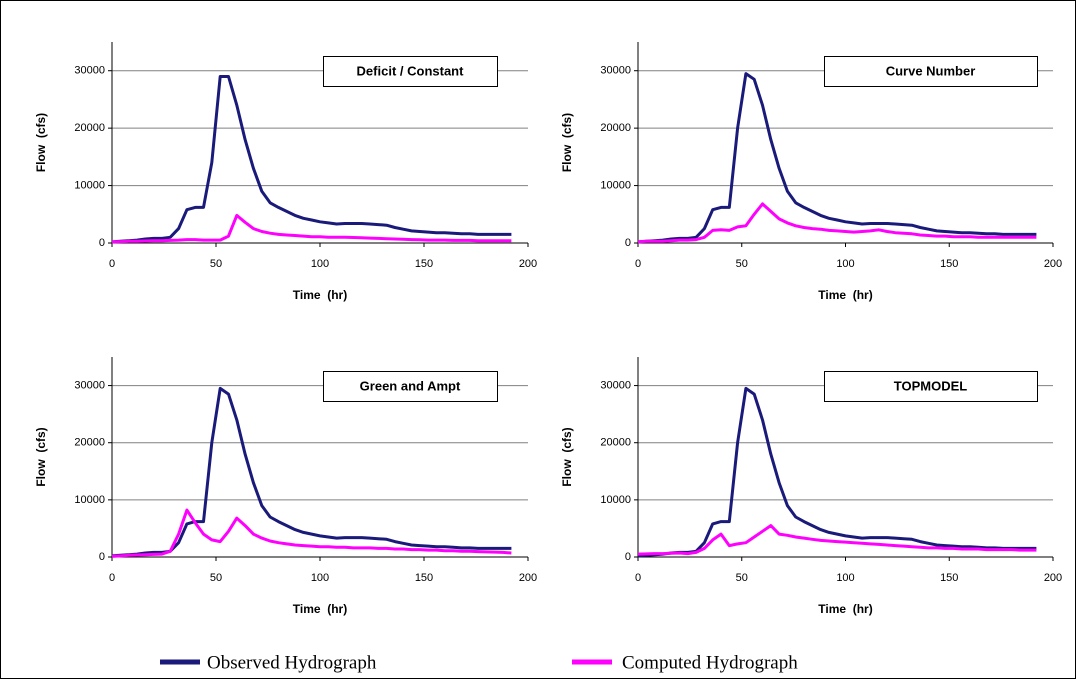 This screenshot has width=1076, height=679. I want to click on legend-label: Computed Hydrograph, so click(710, 662).